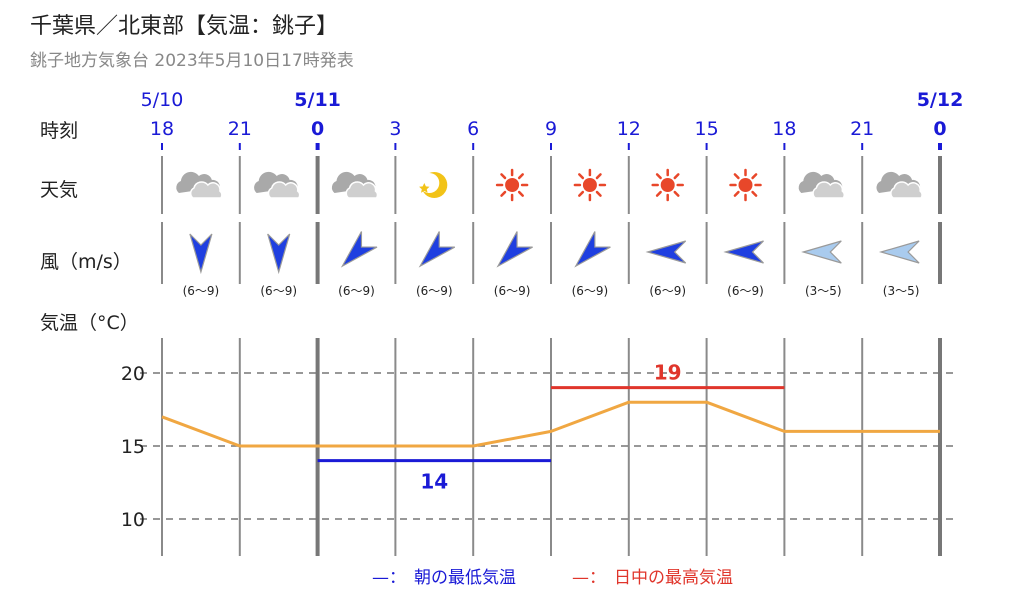 The width and height of the screenshot is (1024, 608). I want to click on row-label-wind: 風（m/s）, so click(86, 262).